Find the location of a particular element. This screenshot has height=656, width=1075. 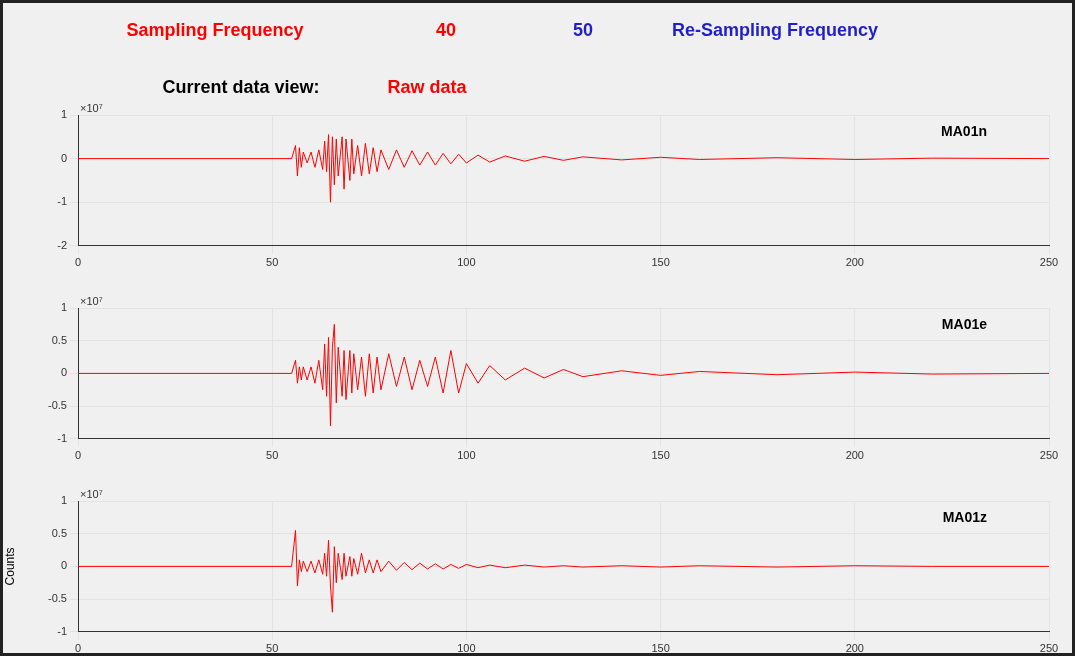

text: 40 is located at coordinates (446, 30).